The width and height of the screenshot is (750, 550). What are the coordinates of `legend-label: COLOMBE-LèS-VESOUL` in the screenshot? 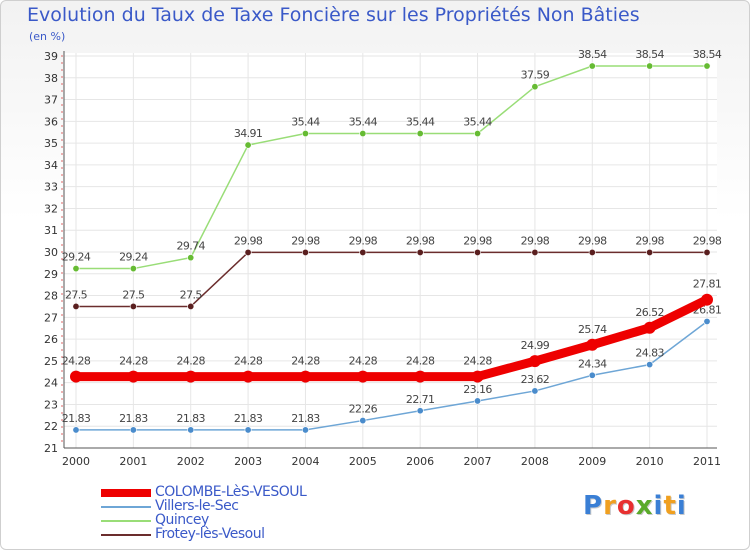 It's located at (231, 492).